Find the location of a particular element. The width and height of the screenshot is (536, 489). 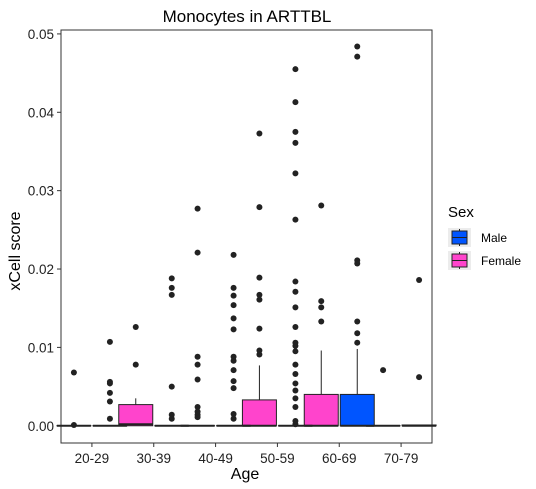

legend: Sex Male Female is located at coordinates (484, 237).